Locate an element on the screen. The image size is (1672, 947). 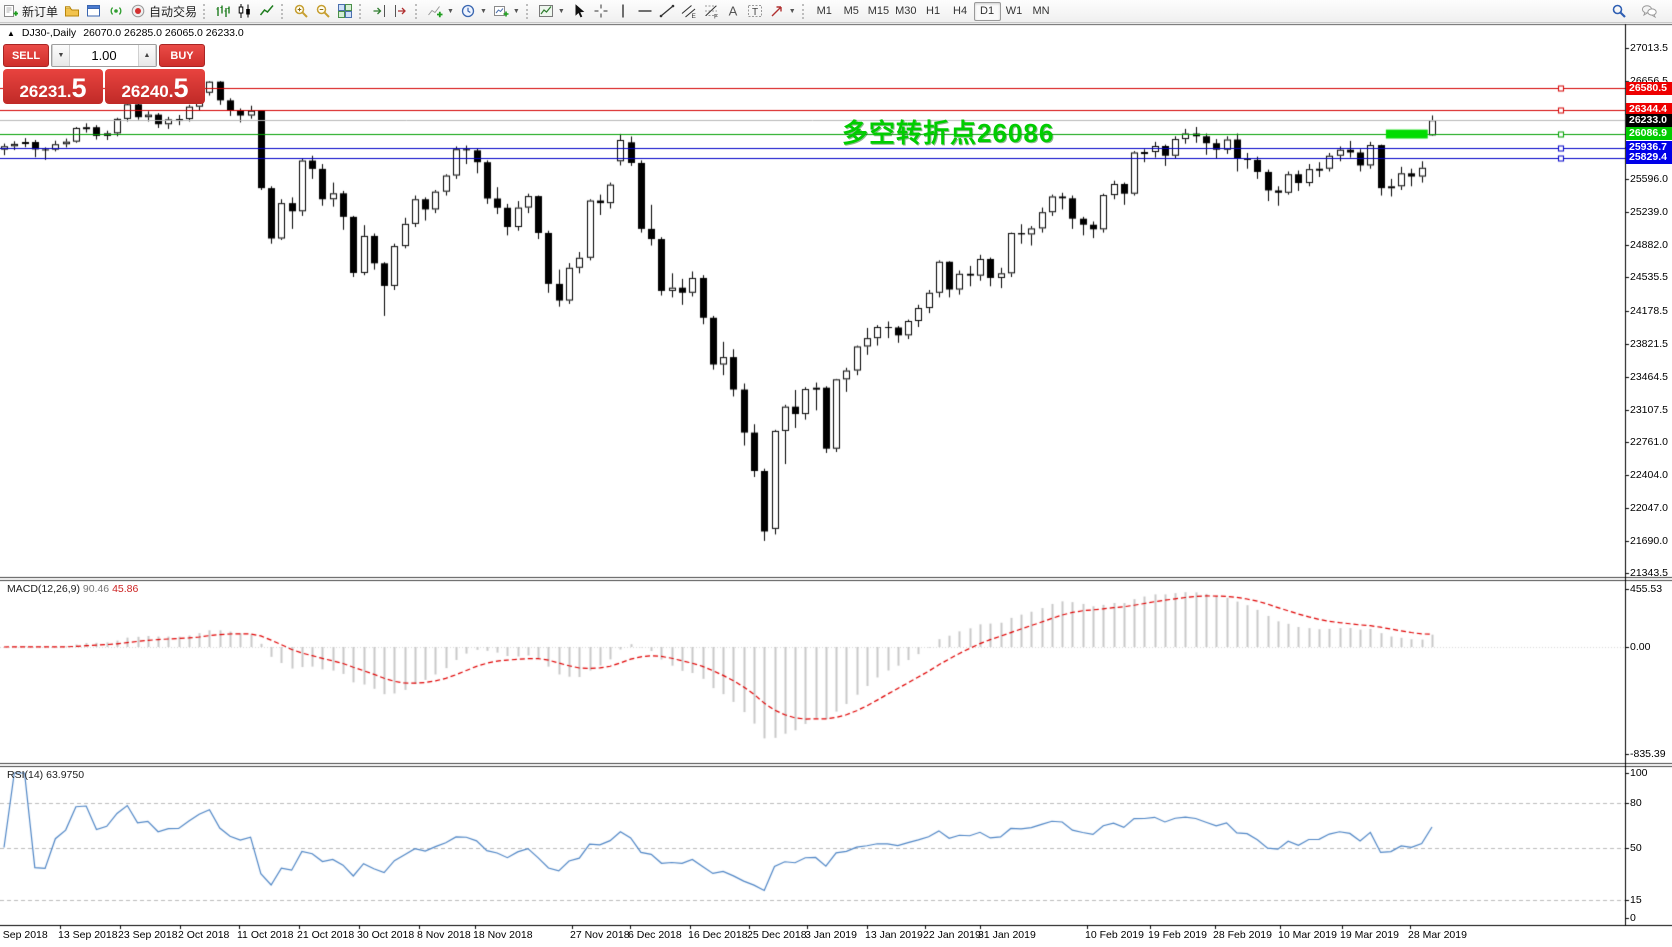
level-price-label: 25829.4 is located at coordinates (1649, 158).